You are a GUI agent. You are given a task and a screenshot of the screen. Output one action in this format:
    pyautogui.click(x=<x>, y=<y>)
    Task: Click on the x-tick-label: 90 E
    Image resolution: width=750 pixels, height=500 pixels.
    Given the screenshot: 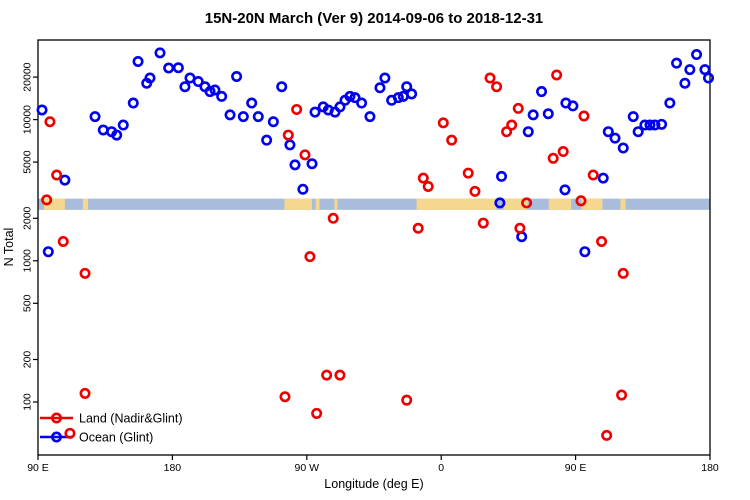 What is the action you would take?
    pyautogui.click(x=576, y=468)
    